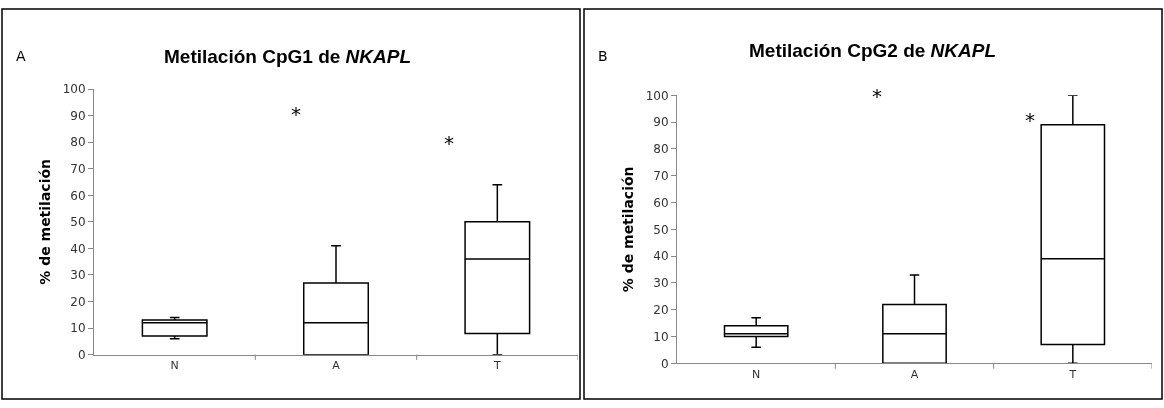 Image resolution: width=1164 pixels, height=408 pixels. Describe the element at coordinates (21, 56) in the screenshot. I see `text: A` at that location.